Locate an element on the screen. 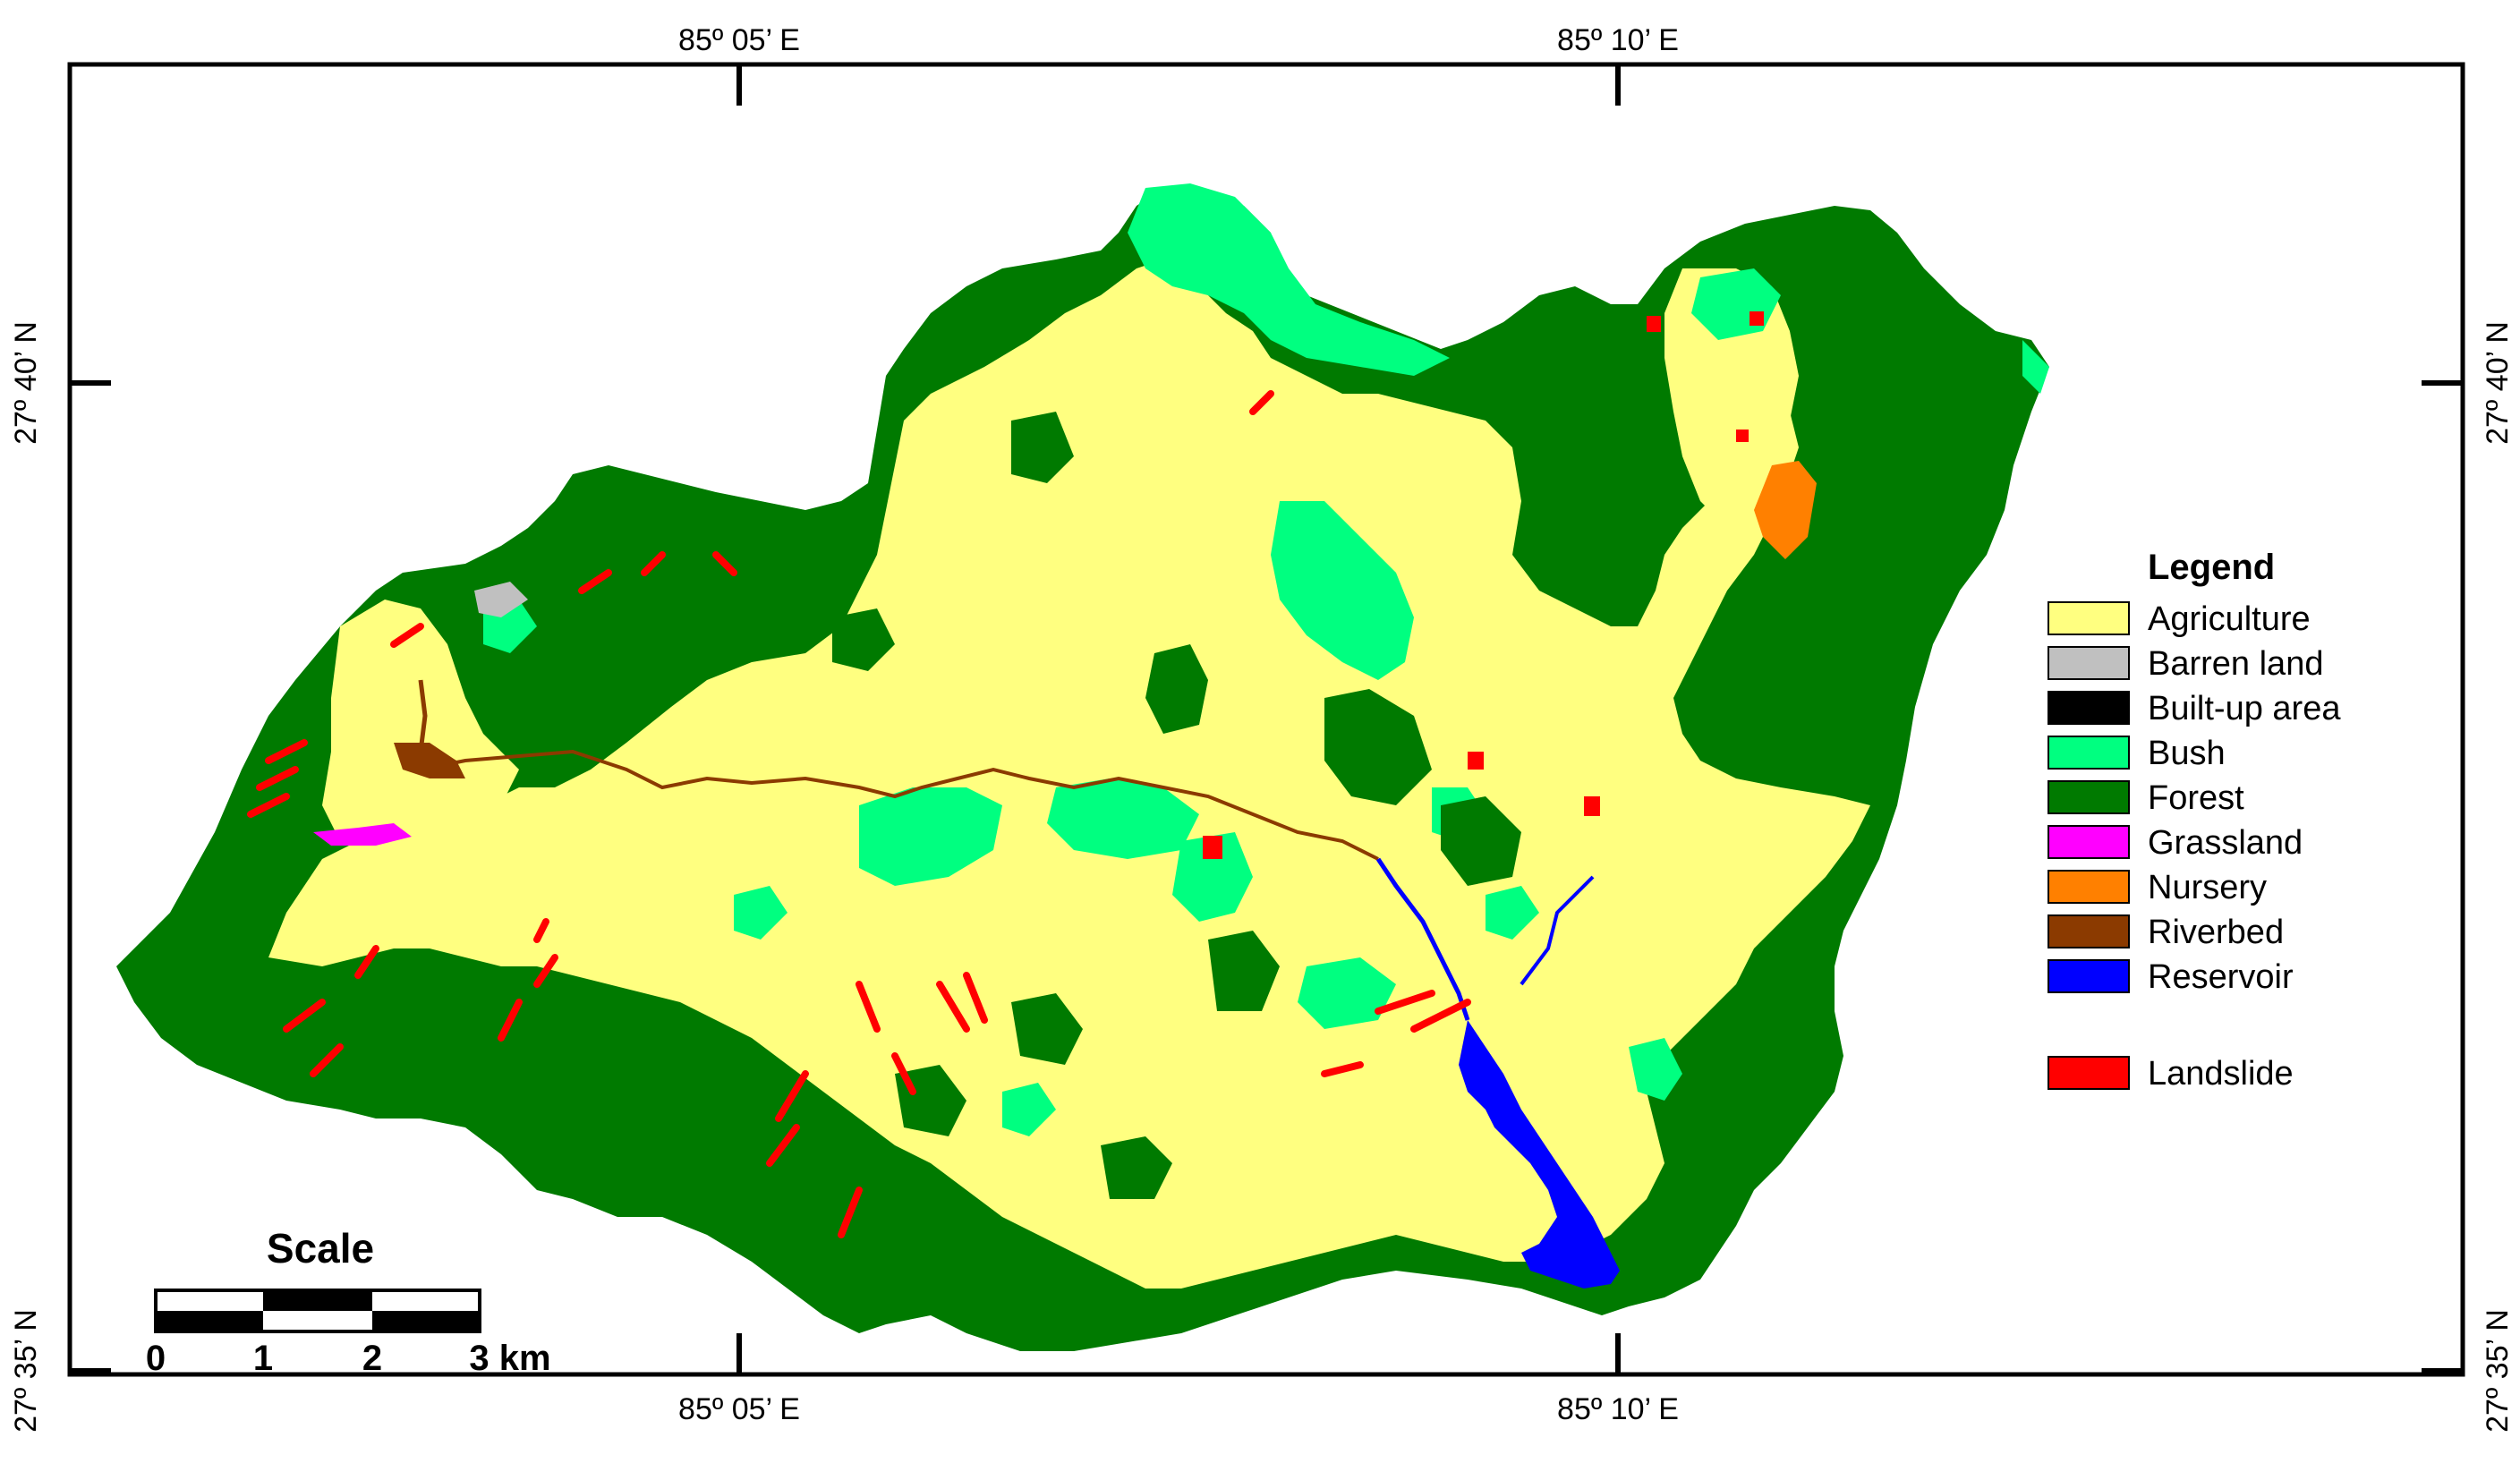  legend-label: Nursery is located at coordinates (2208, 887).